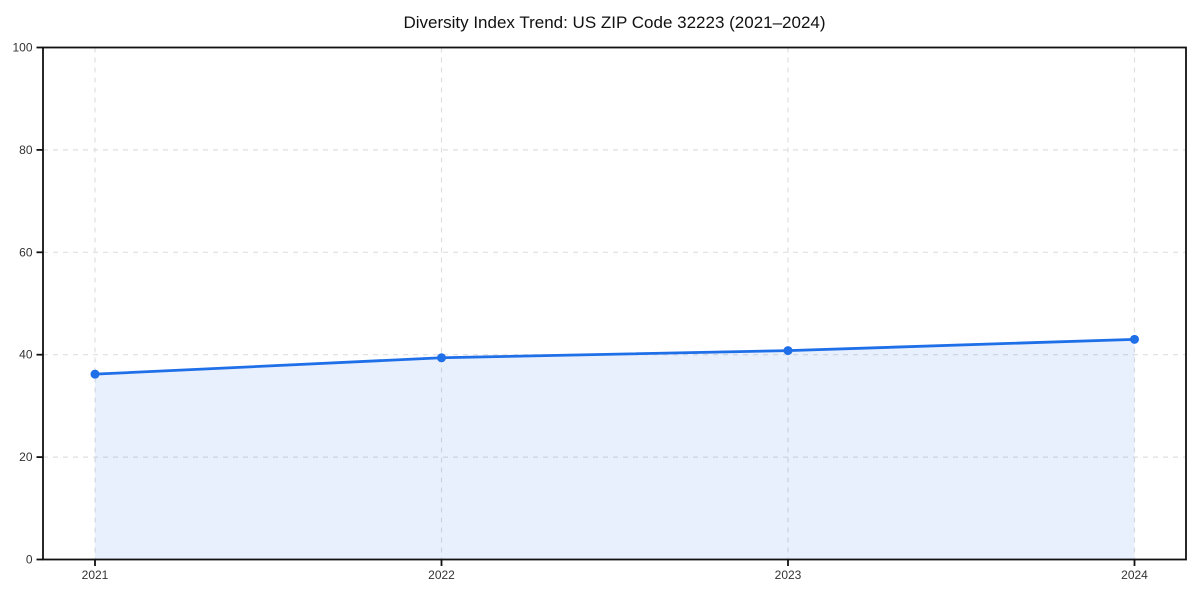 This screenshot has width=1200, height=600. Describe the element at coordinates (26, 252) in the screenshot. I see `y-tick-label: 60` at that location.